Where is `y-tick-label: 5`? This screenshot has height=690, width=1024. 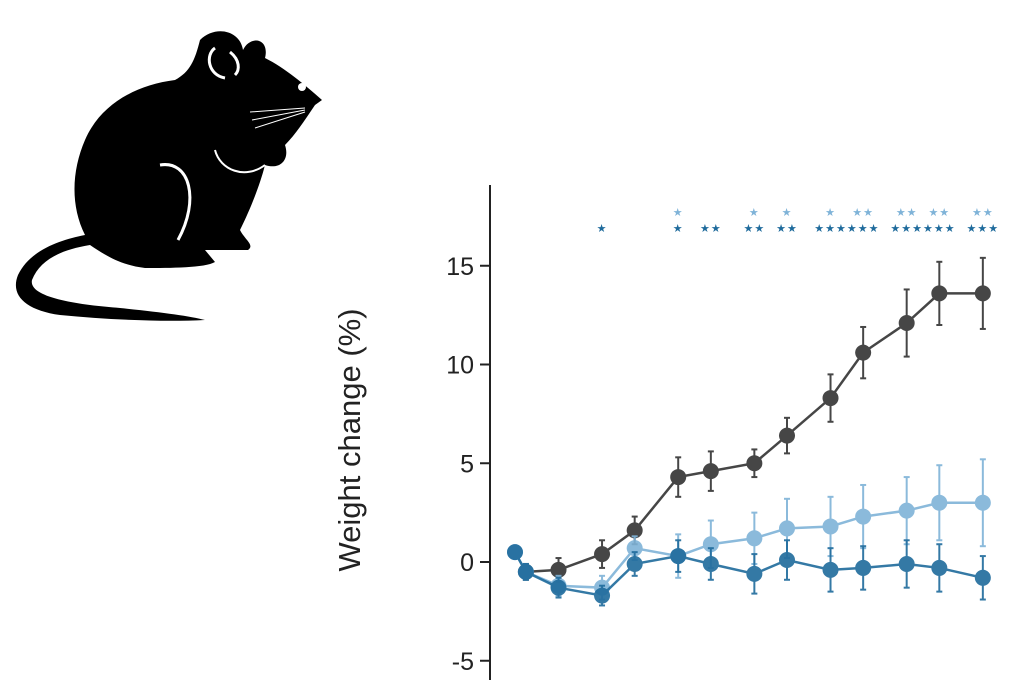 y-tick-label: 5 is located at coordinates (467, 464).